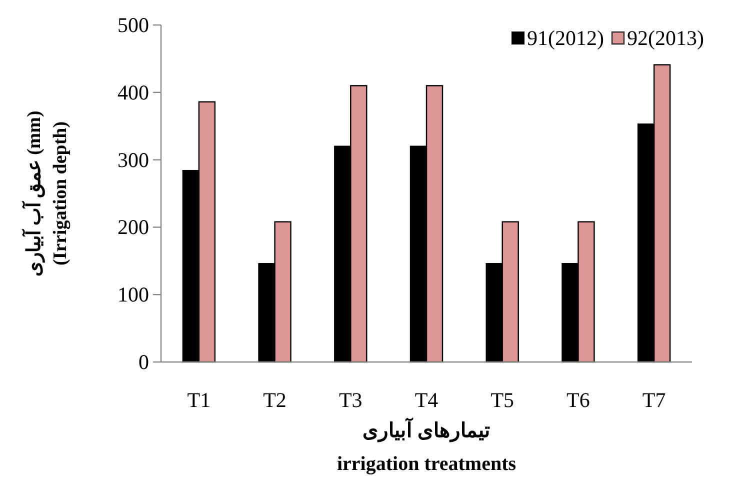 The height and width of the screenshot is (480, 755). I want to click on x-tick-label: T7, so click(654, 400).